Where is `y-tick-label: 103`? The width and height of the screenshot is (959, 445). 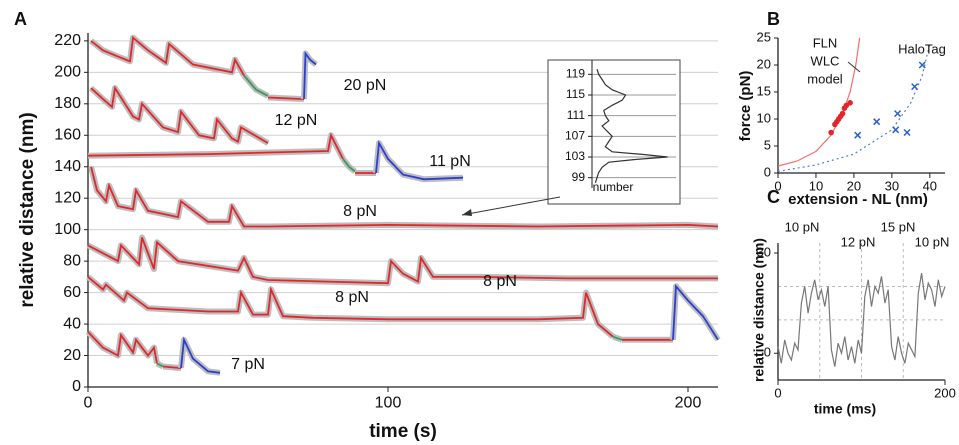
y-tick-label: 103 is located at coordinates (575, 156).